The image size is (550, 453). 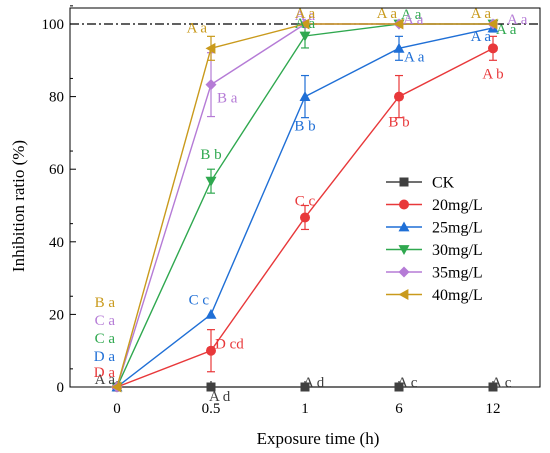 I want to click on significance-label: A b, so click(x=492, y=74).